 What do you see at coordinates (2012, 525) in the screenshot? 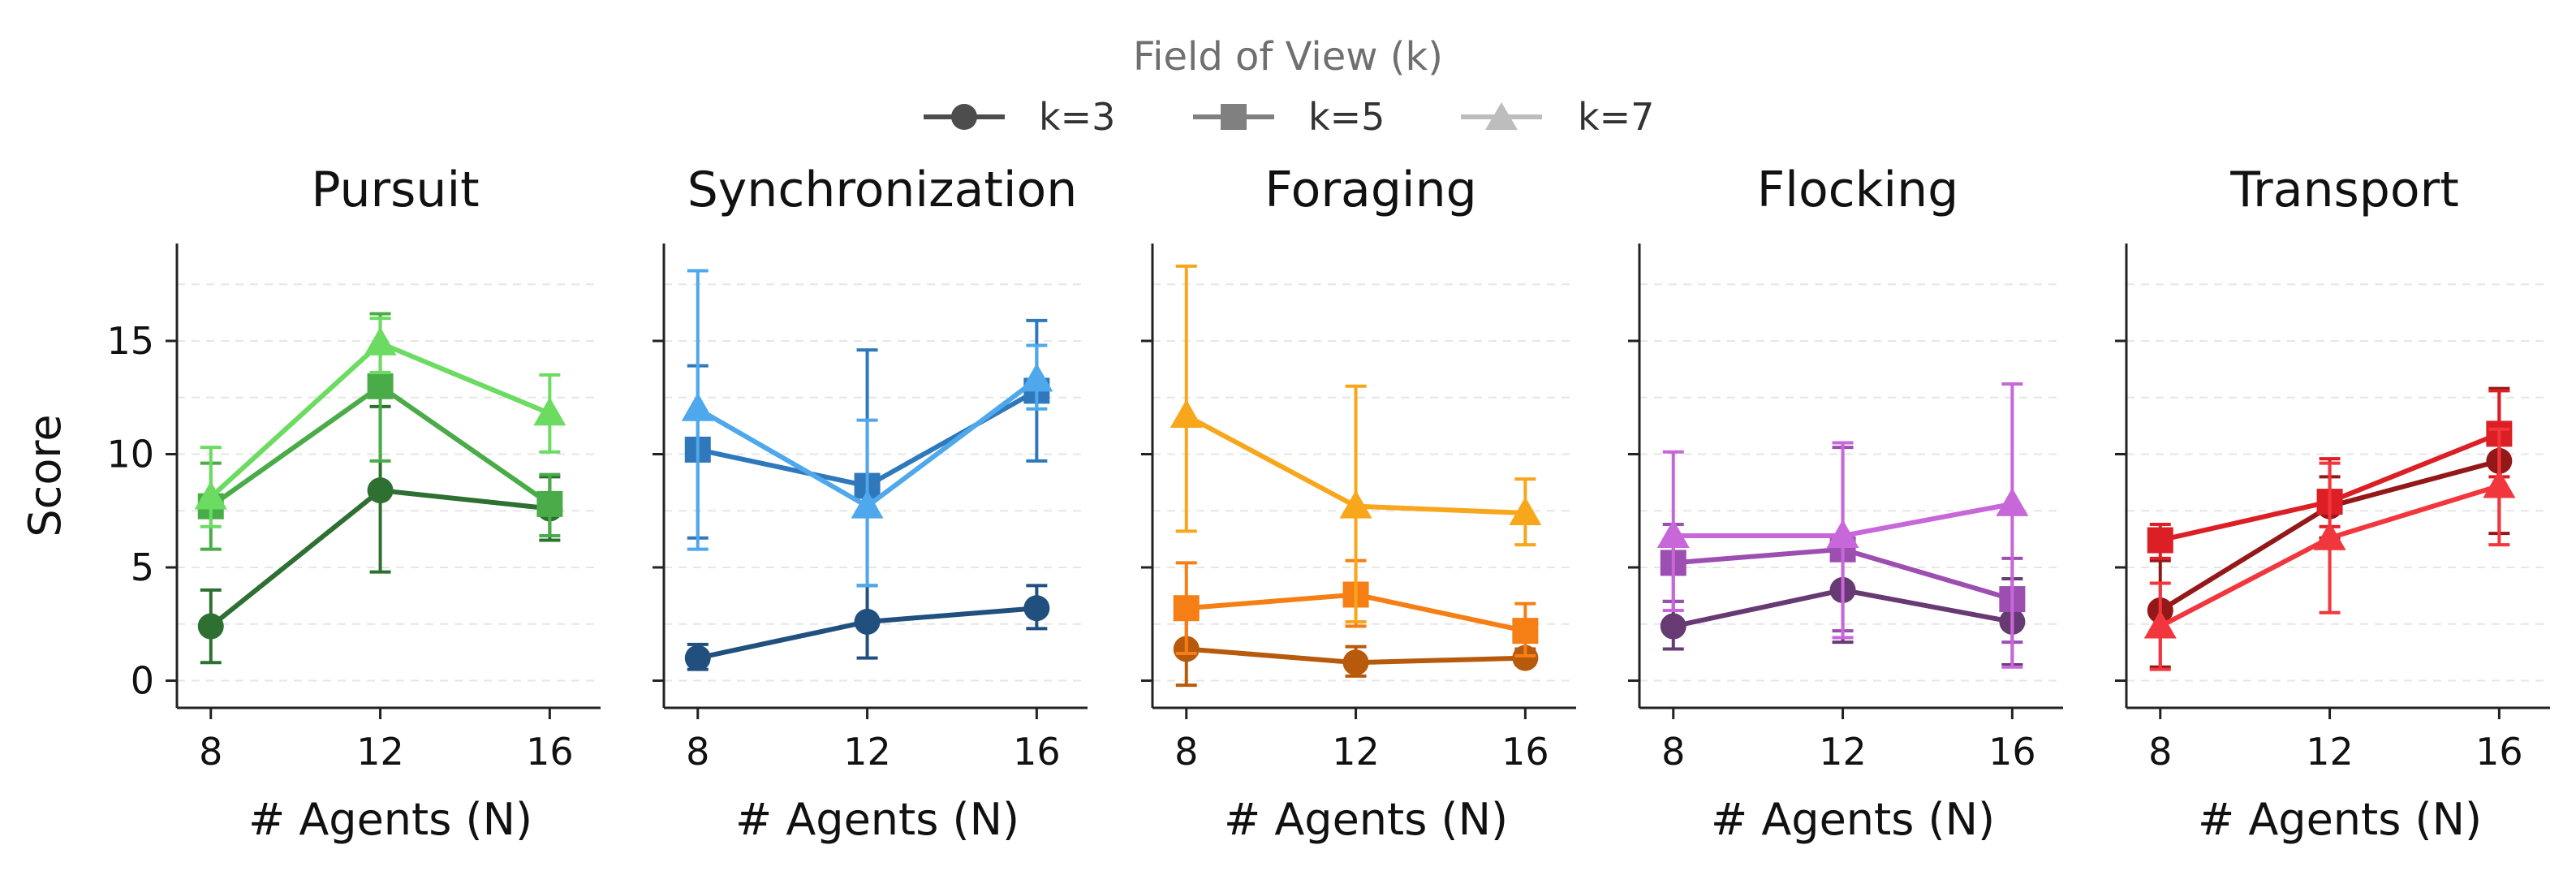
I see `flocking-k-7-errorbar` at bounding box center [2012, 525].